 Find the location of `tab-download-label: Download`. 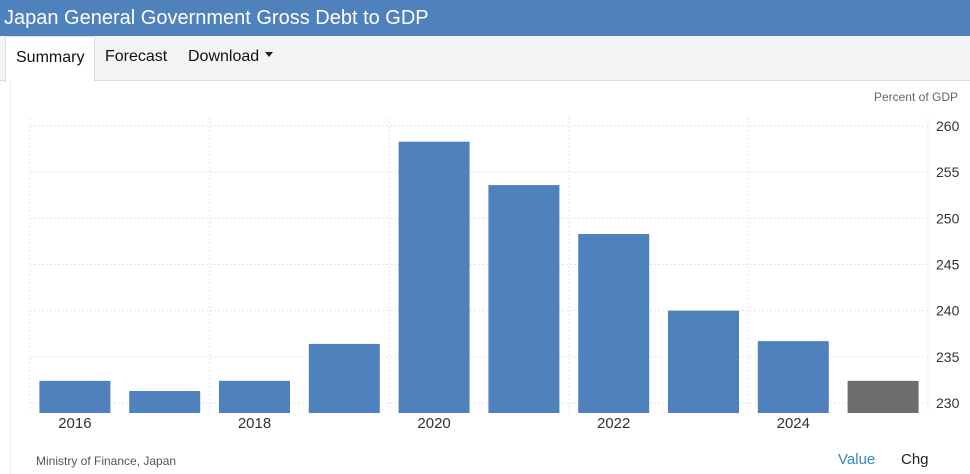

tab-download-label: Download is located at coordinates (224, 56).